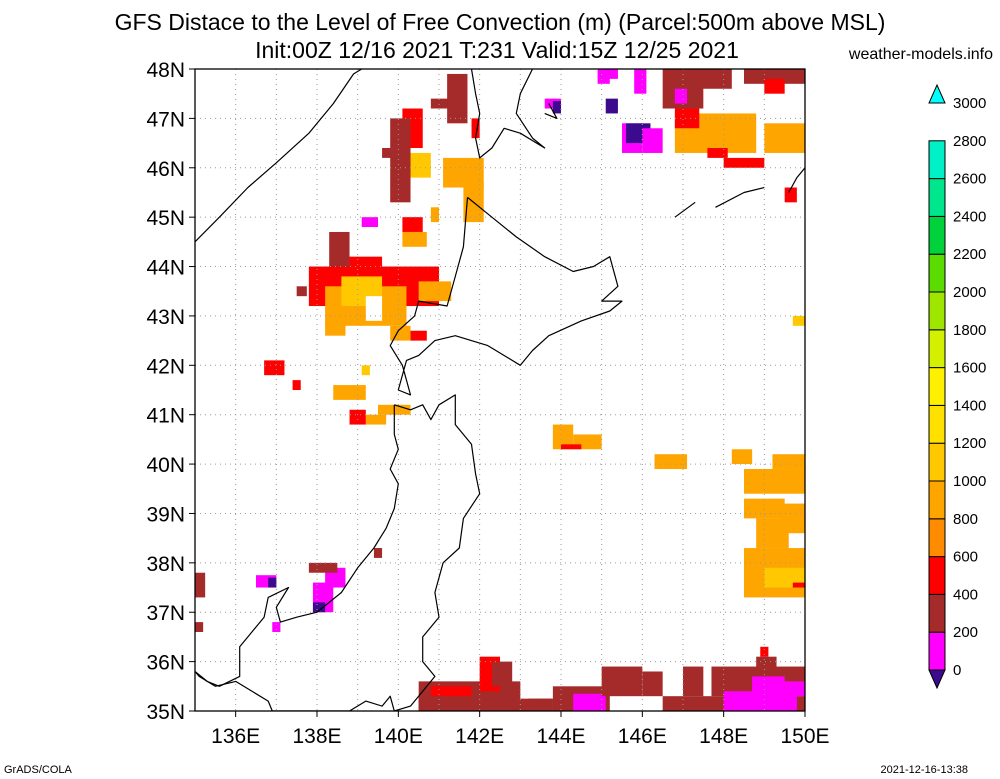 The height and width of the screenshot is (779, 1000). What do you see at coordinates (804, 736) in the screenshot?
I see `lon-tick-label: 150E` at bounding box center [804, 736].